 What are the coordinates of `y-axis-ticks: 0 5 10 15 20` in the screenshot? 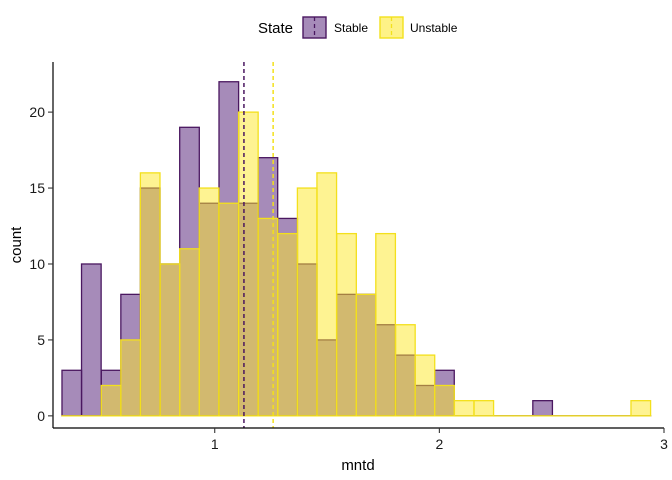 It's located at (41, 264).